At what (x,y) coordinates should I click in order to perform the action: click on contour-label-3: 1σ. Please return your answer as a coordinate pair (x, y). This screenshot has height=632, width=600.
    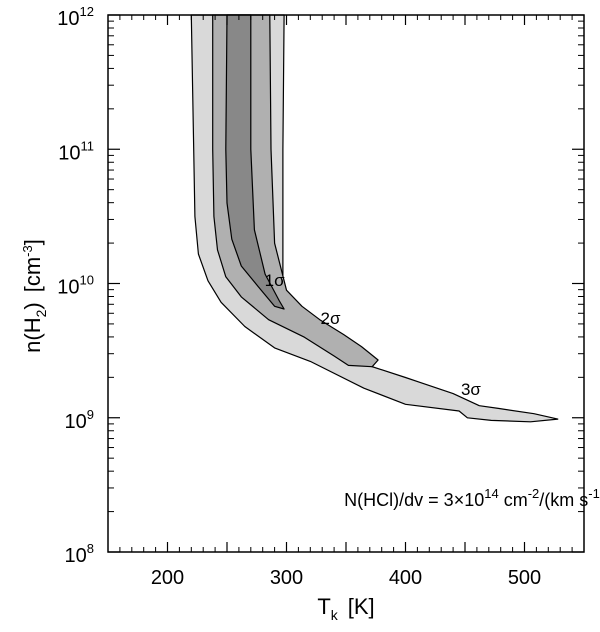
    Looking at the image, I should click on (275, 280).